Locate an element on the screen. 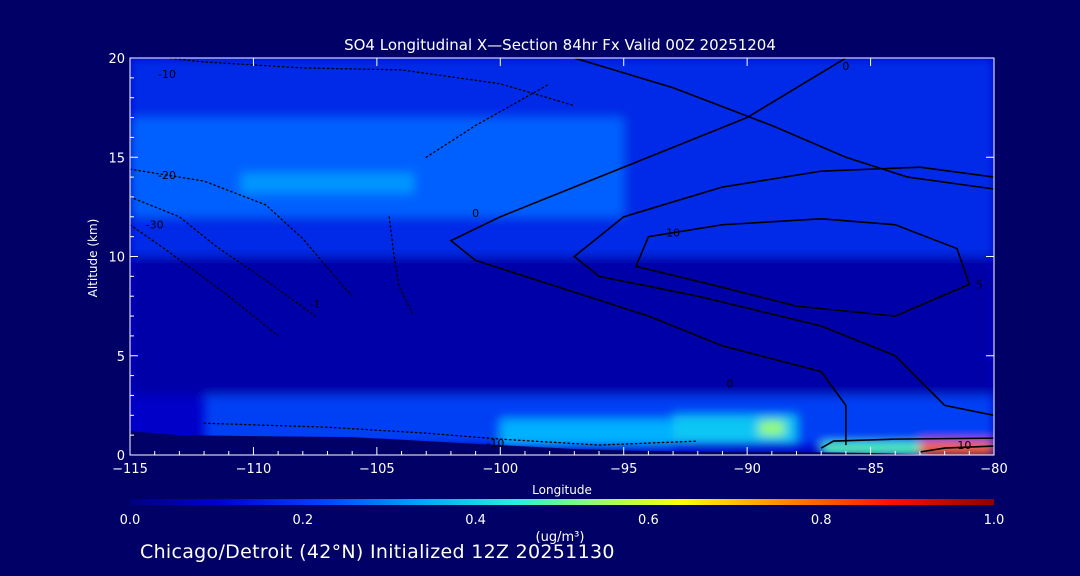  contour-label: 5 is located at coordinates (979, 284).